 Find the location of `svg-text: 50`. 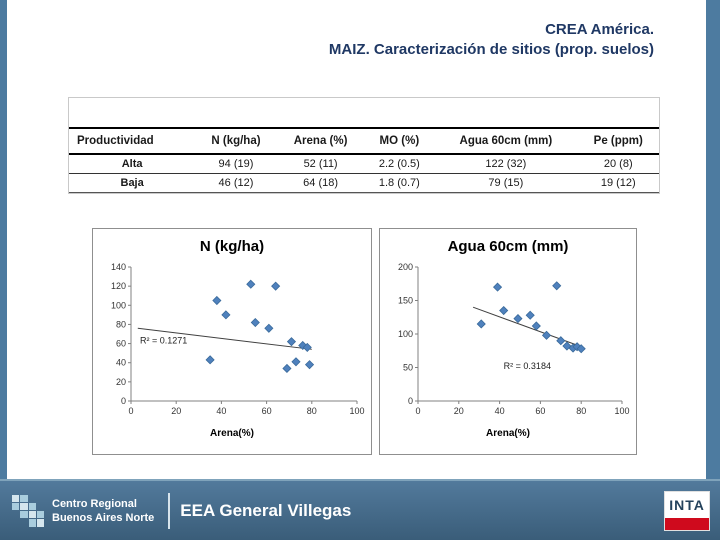

svg-text: 50 is located at coordinates (408, 368).